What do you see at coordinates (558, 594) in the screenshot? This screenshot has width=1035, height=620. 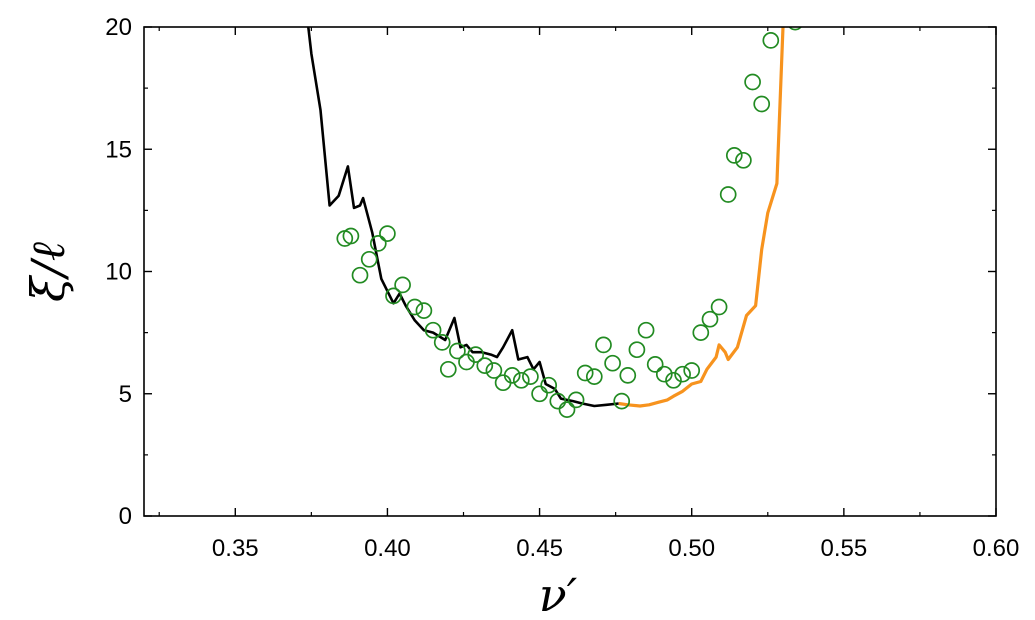 I see `x-axis-title: ν′` at bounding box center [558, 594].